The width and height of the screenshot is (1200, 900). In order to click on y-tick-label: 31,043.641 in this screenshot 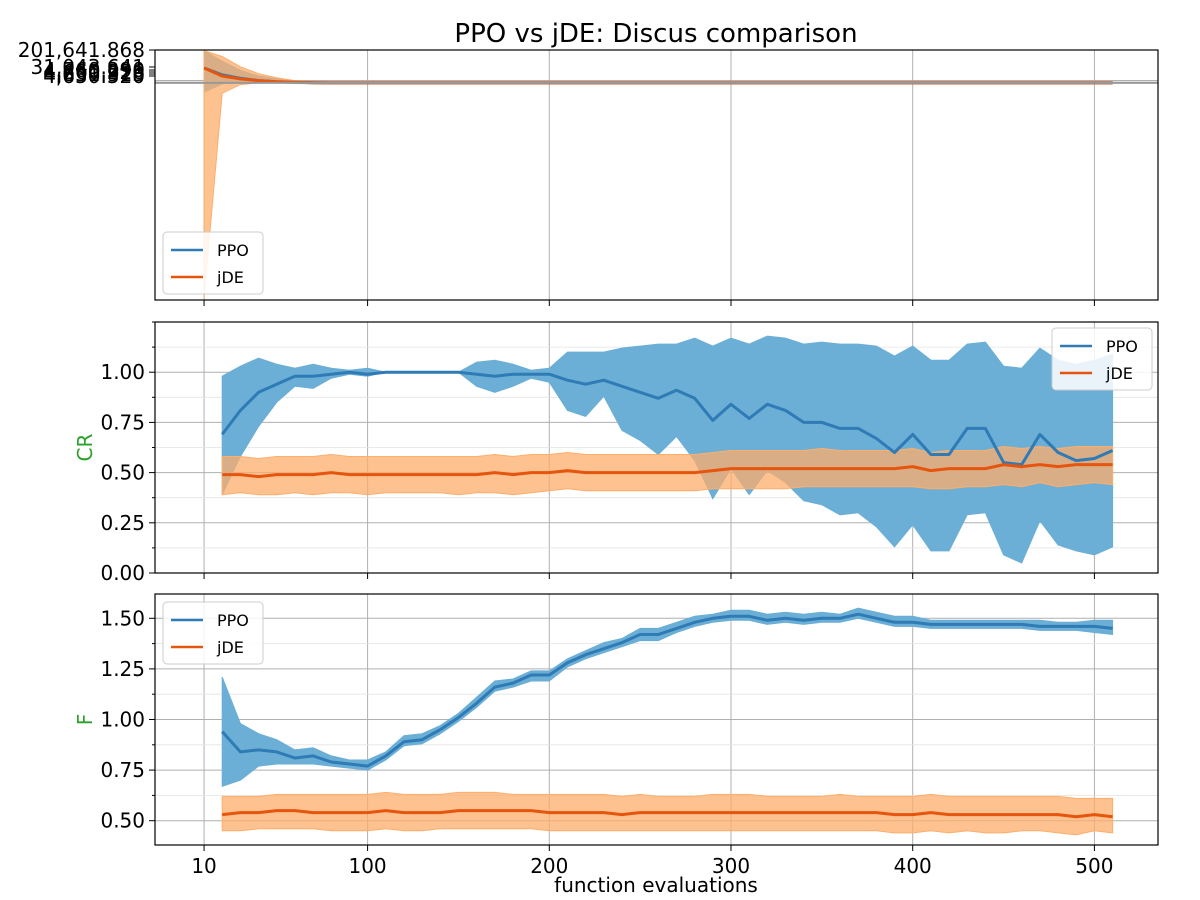, I will do `click(87, 67)`.